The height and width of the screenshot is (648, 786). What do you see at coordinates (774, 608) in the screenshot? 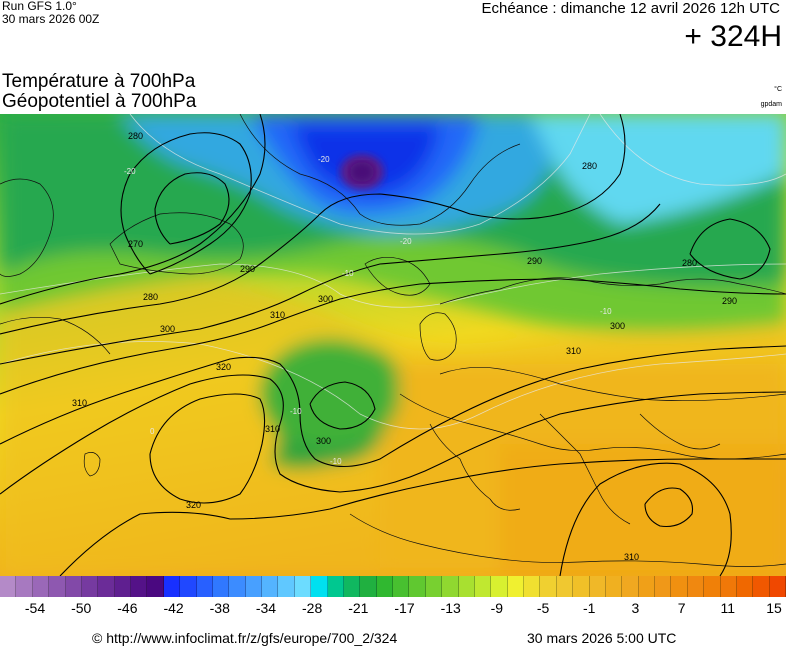
I see `color-scale-tick-label: 15` at bounding box center [774, 608].